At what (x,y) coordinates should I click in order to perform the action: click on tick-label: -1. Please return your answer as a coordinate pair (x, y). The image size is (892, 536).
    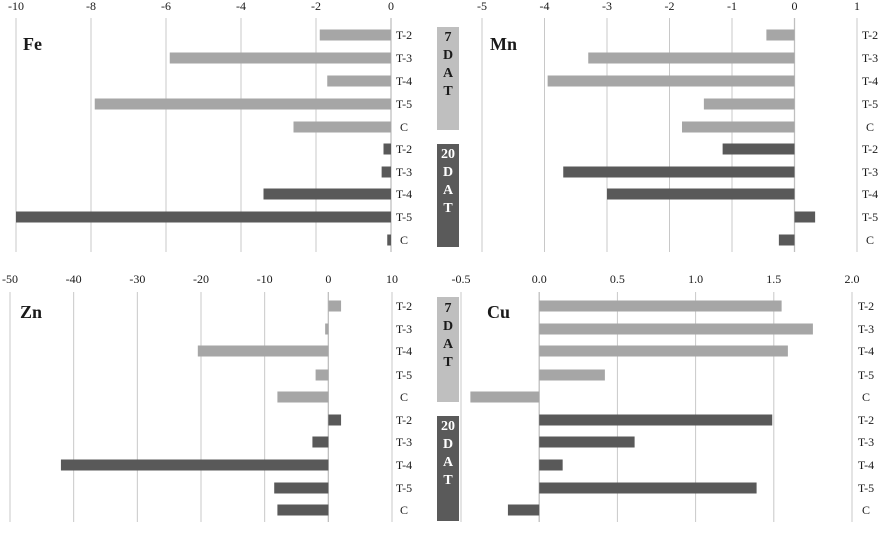
    Looking at the image, I should click on (732, 6).